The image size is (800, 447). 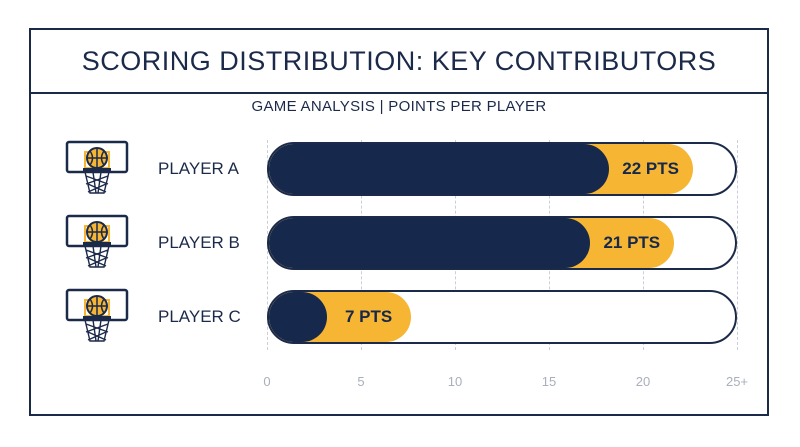 I want to click on x-tick-label: 10, so click(x=455, y=381).